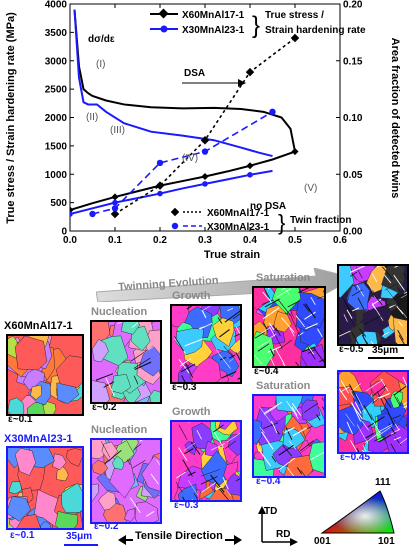 The height and width of the screenshot is (550, 409). What do you see at coordinates (56, 61) in the screenshot?
I see `y-left-tick-label: 3000` at bounding box center [56, 61].